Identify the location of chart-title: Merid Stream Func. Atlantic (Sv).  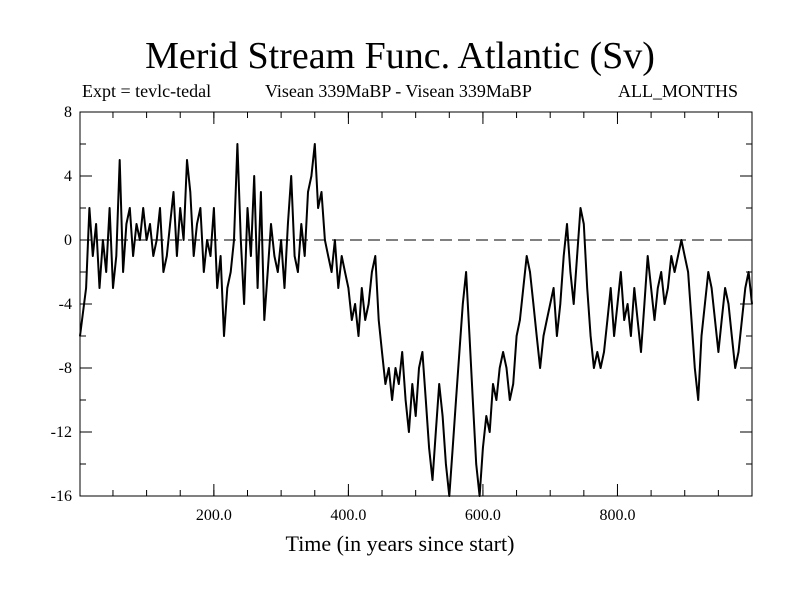
(400, 56).